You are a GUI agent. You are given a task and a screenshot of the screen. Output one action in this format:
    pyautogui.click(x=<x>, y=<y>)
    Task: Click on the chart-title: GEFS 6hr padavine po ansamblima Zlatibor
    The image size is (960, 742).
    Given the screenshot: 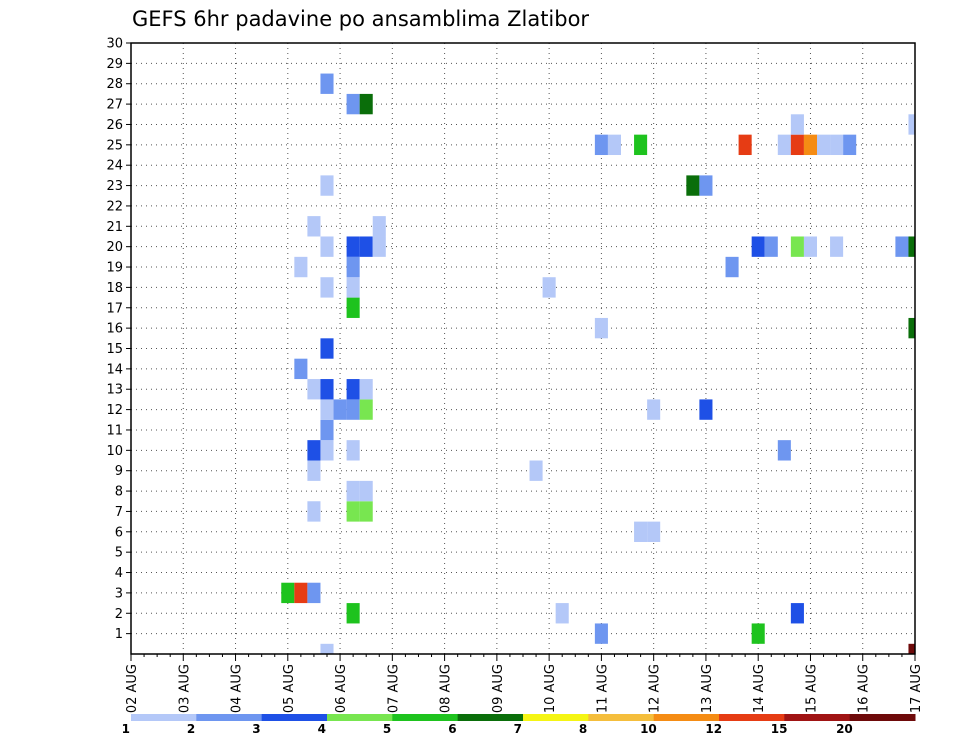 What is the action you would take?
    pyautogui.click(x=360, y=19)
    